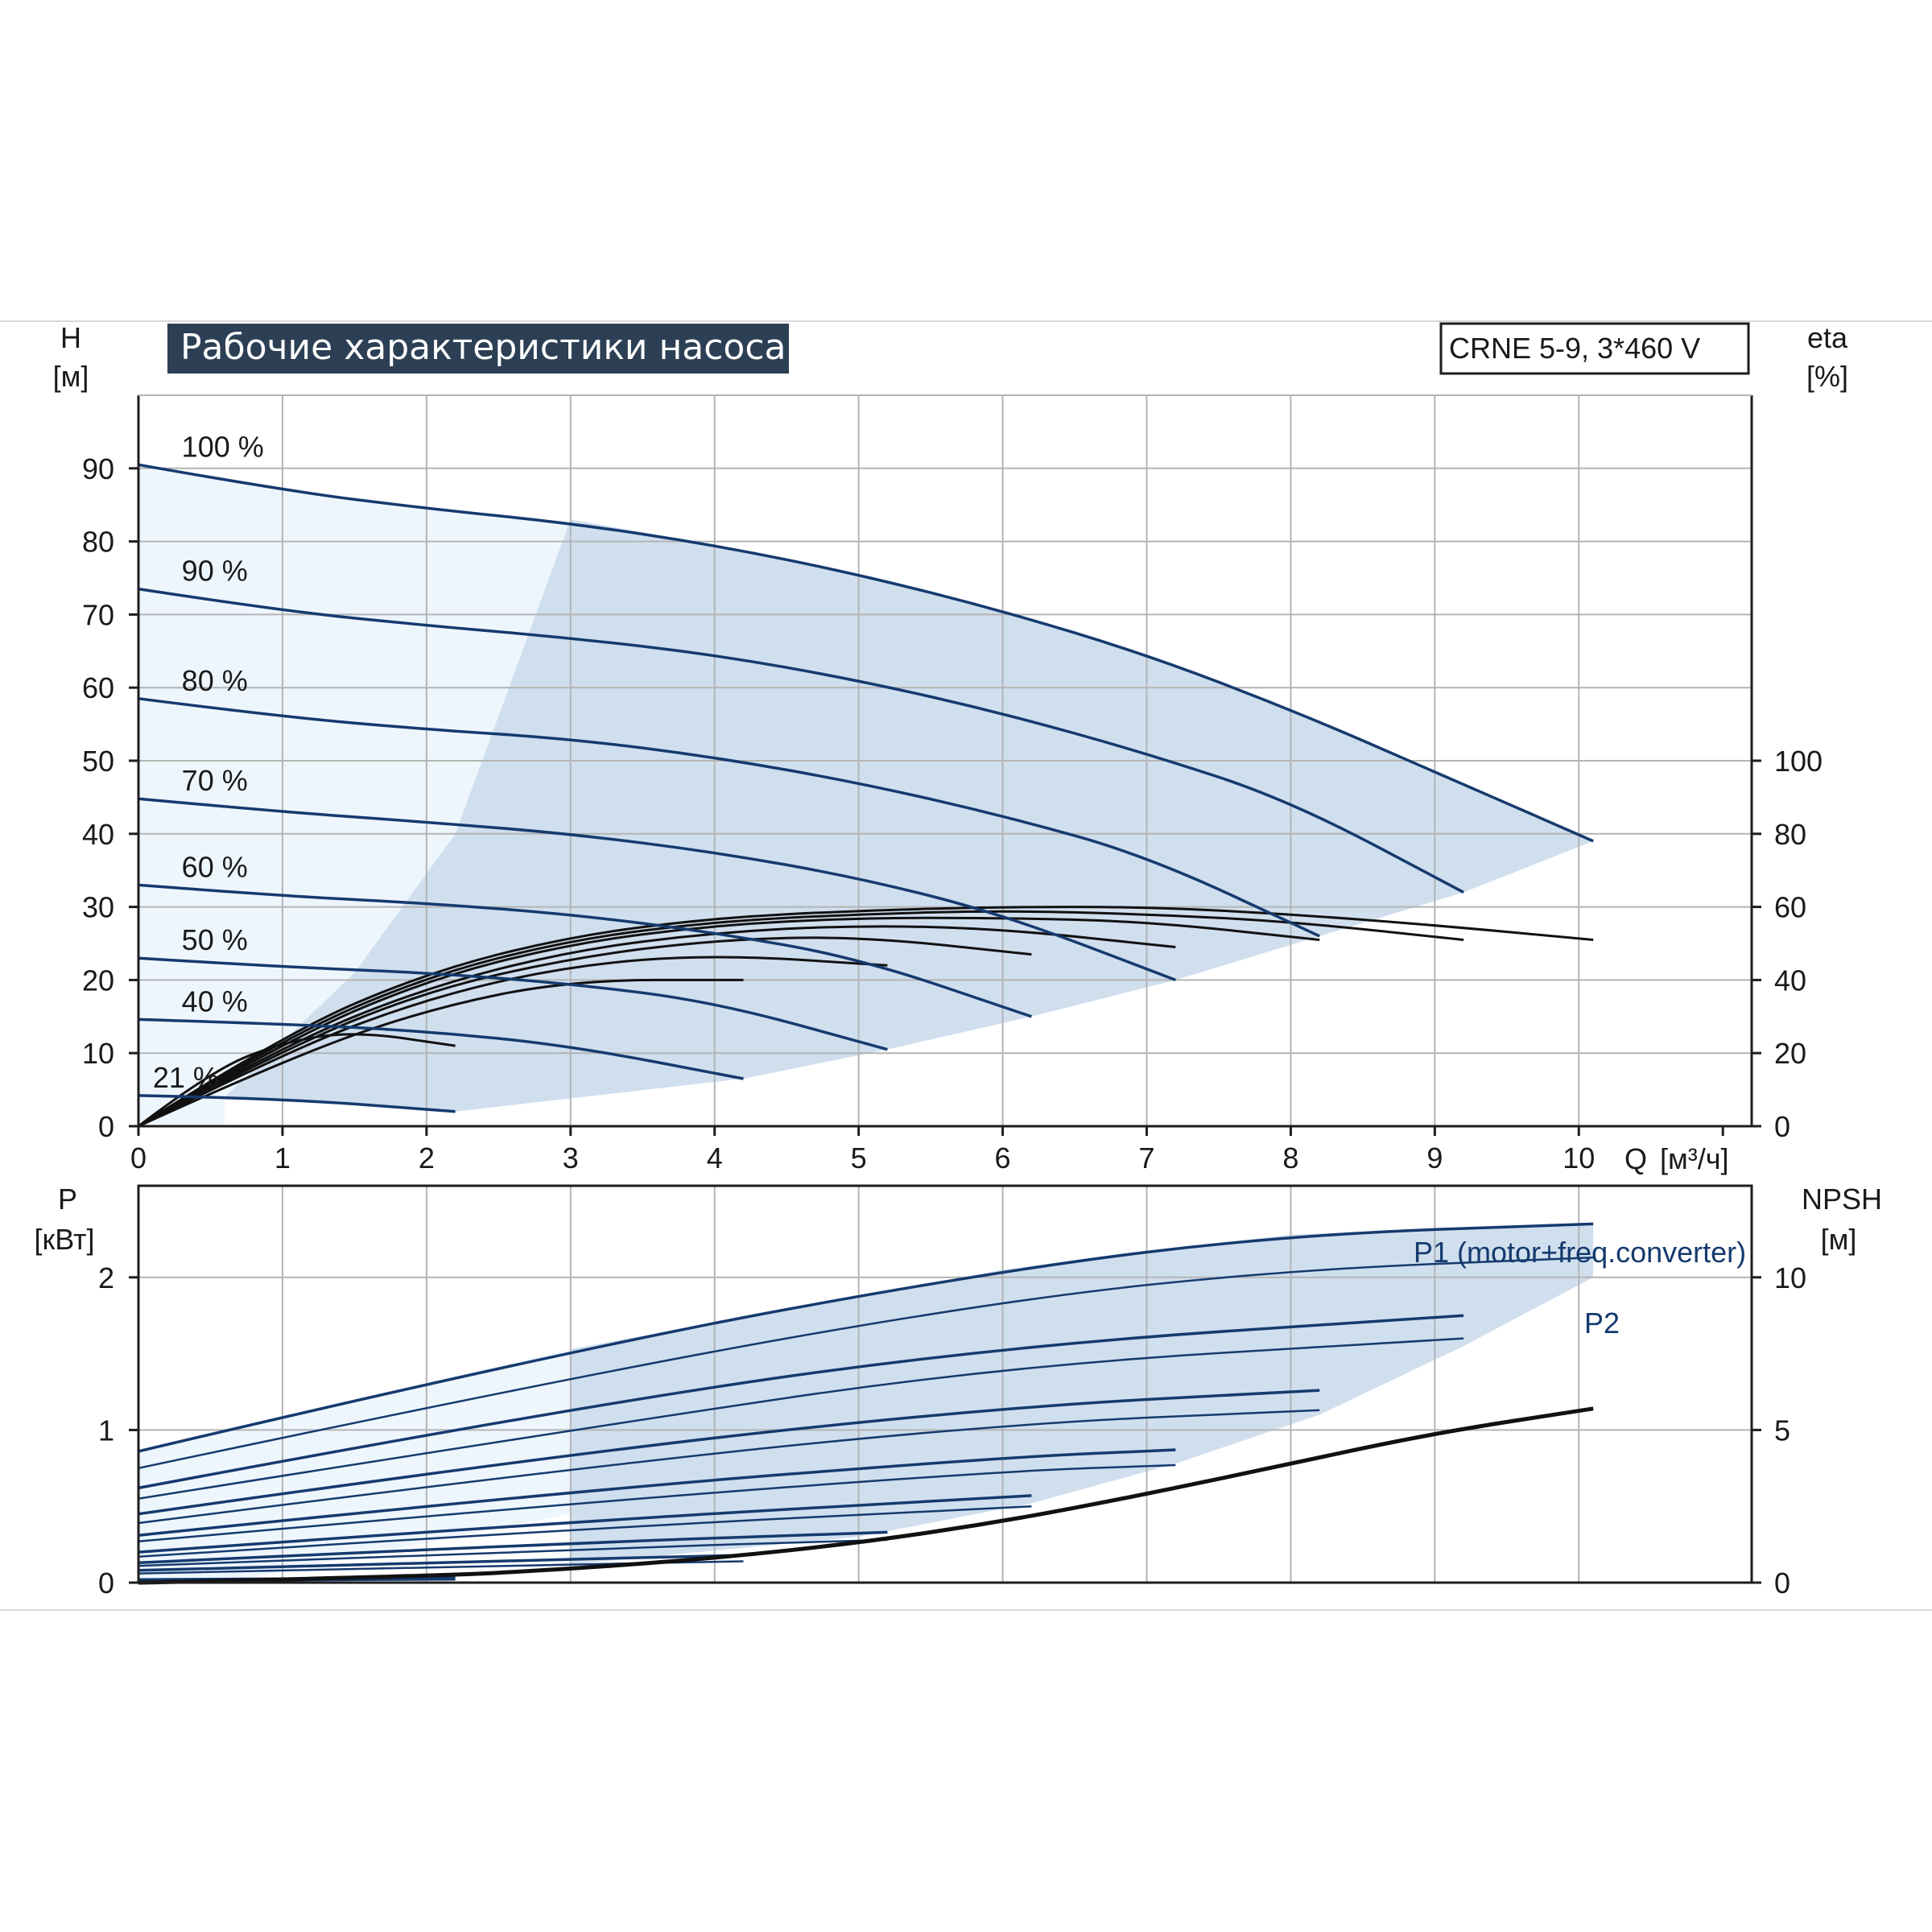 Image resolution: width=1932 pixels, height=1932 pixels. I want to click on p-tick-label: 1, so click(106, 1430).